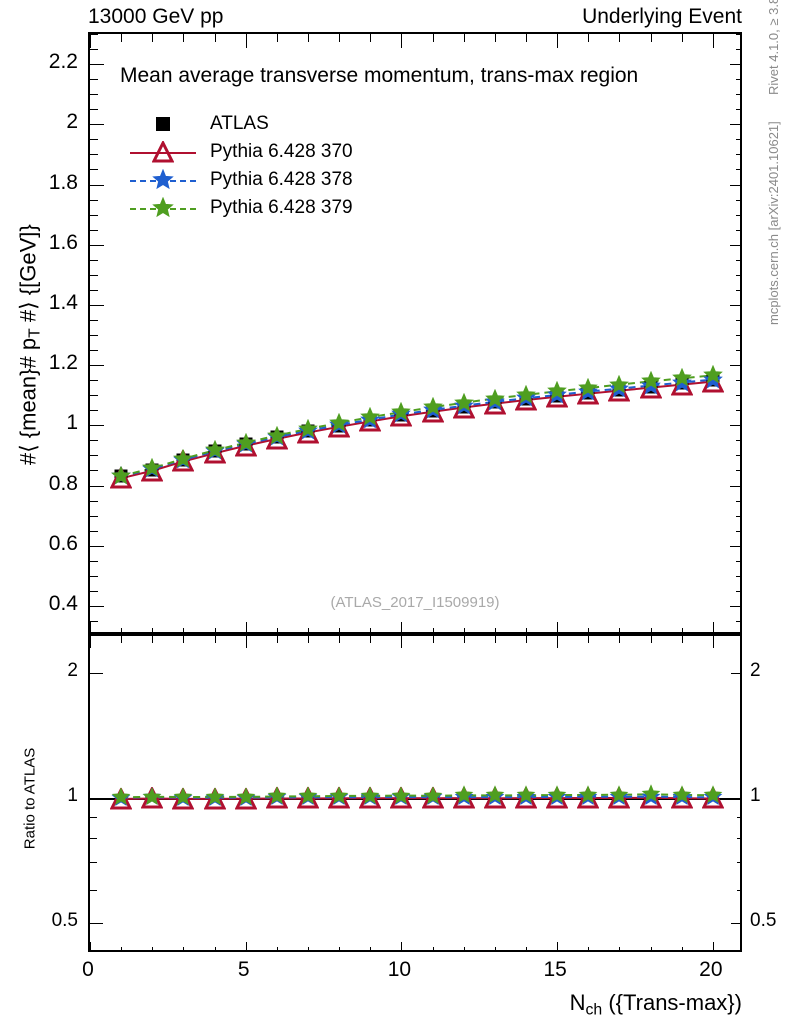 The image size is (786, 1024). Describe the element at coordinates (63, 603) in the screenshot. I see `y-tick-label: 0.4` at that location.